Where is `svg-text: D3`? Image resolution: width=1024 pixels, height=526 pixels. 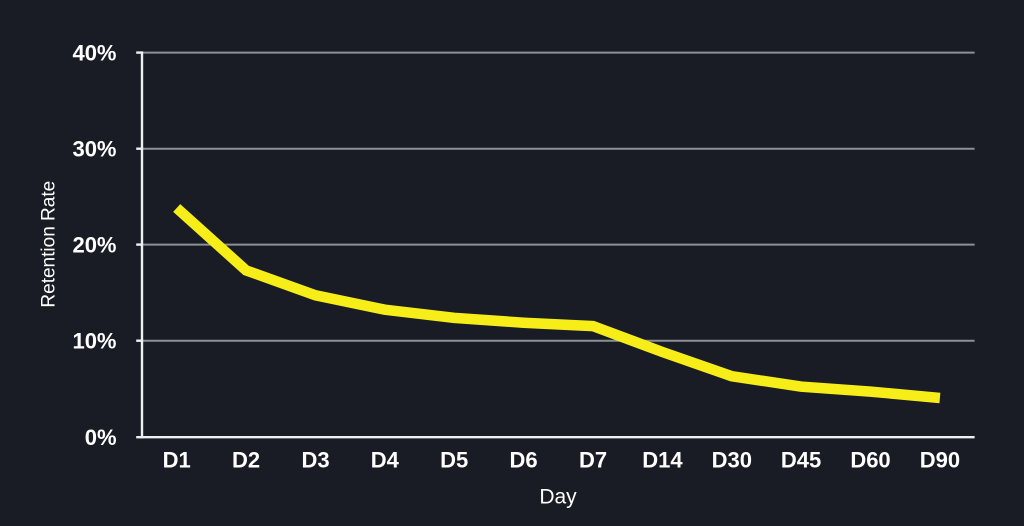 svg-text: D3 is located at coordinates (315, 459).